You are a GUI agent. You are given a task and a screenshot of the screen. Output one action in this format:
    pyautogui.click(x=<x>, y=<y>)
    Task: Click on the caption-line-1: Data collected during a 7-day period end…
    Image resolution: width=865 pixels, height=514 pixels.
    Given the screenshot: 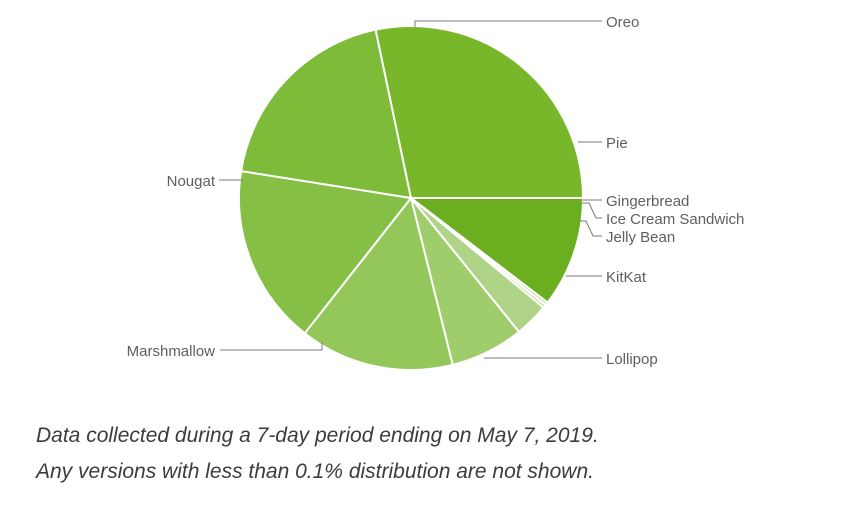 What is the action you would take?
    pyautogui.click(x=317, y=435)
    